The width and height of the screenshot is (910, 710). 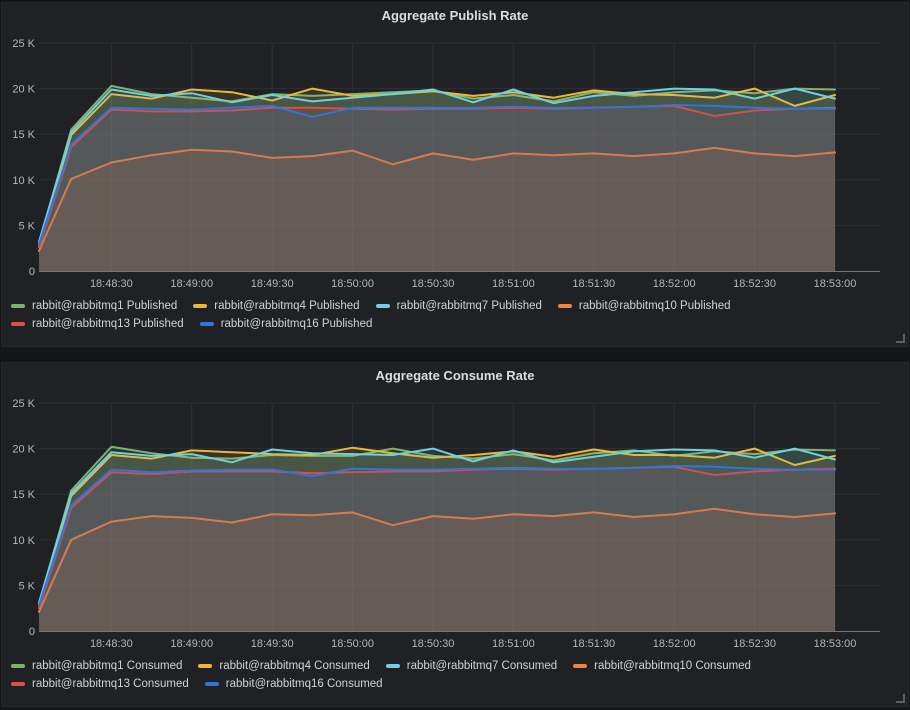 I want to click on legend-item: rabbit@rabbitmq7 Published, so click(x=458, y=306).